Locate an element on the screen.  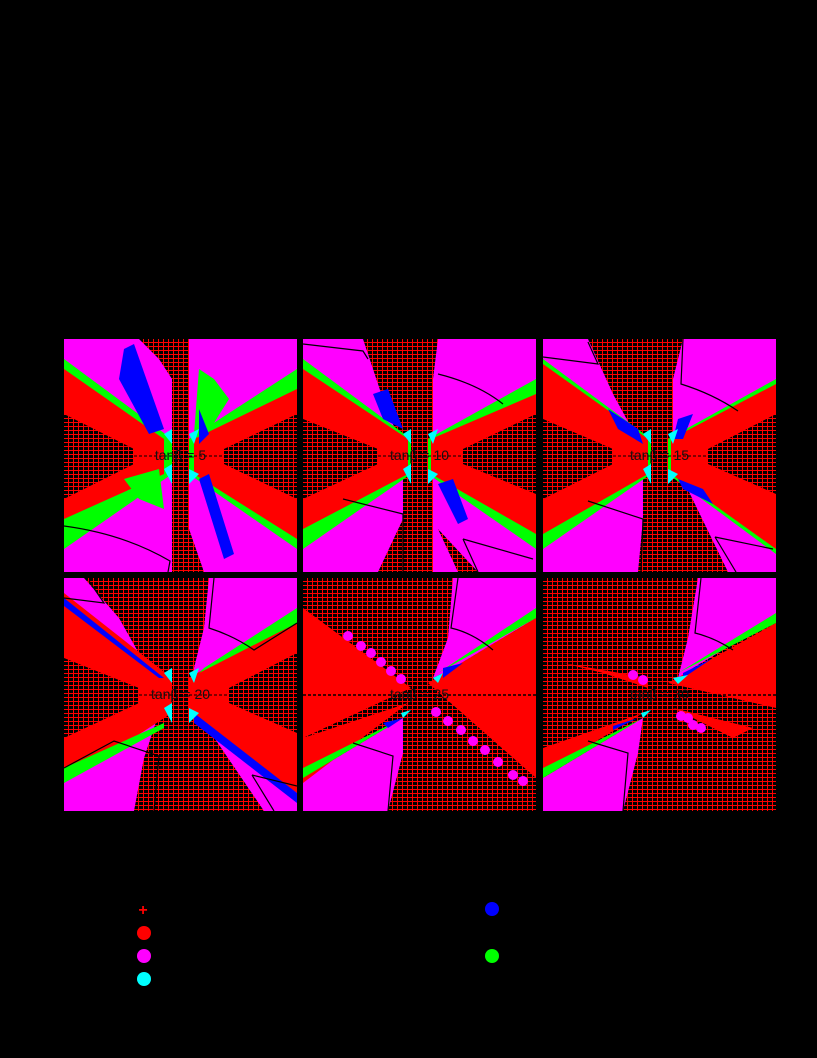
panel-tanbeta-25: tanβ = 25 is located at coordinates (419, 694).